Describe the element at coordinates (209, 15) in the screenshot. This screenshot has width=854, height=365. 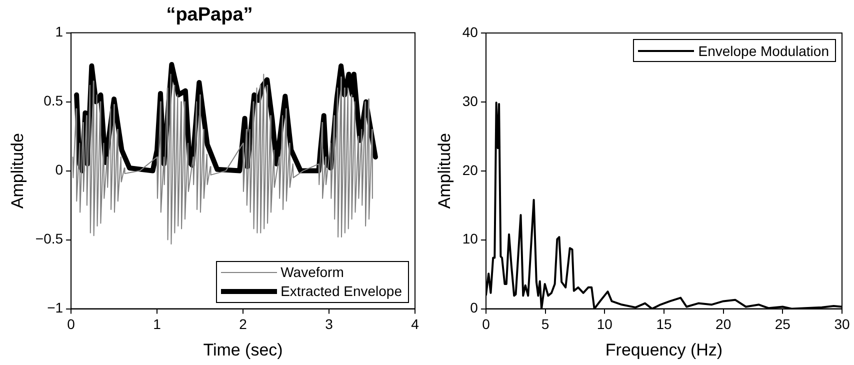
I see `chart-title: “paPapa”` at that location.